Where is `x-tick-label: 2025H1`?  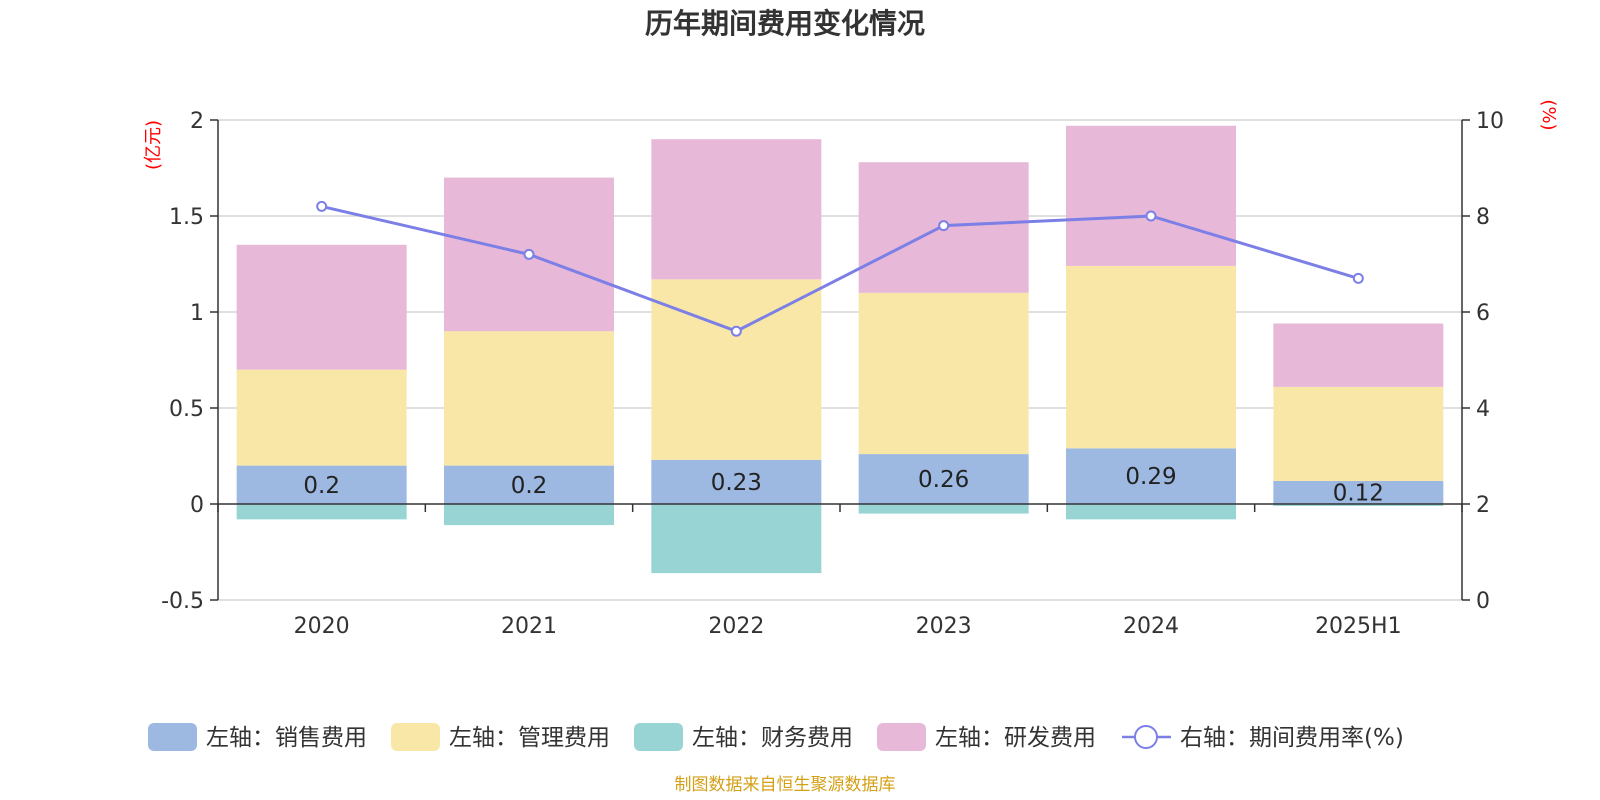
x-tick-label: 2025H1 is located at coordinates (1358, 626).